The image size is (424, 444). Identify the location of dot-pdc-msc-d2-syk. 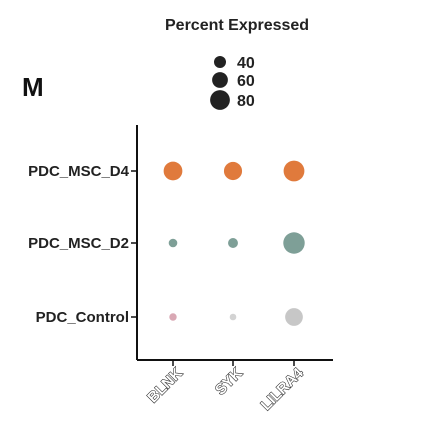
(233, 243).